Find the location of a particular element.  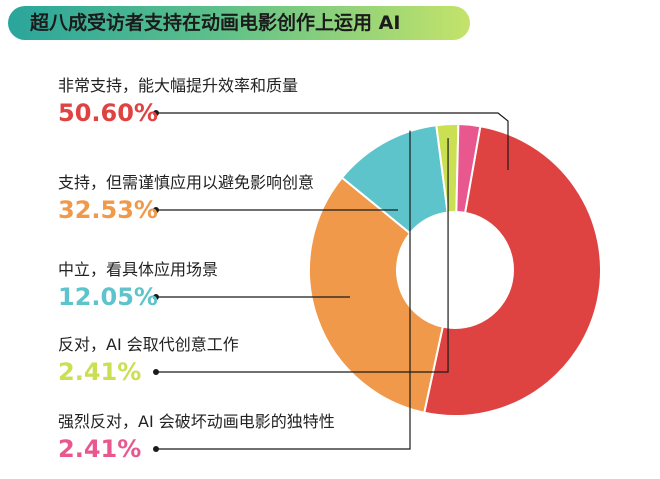

slice-value-label: 12.05% is located at coordinates (108, 297).